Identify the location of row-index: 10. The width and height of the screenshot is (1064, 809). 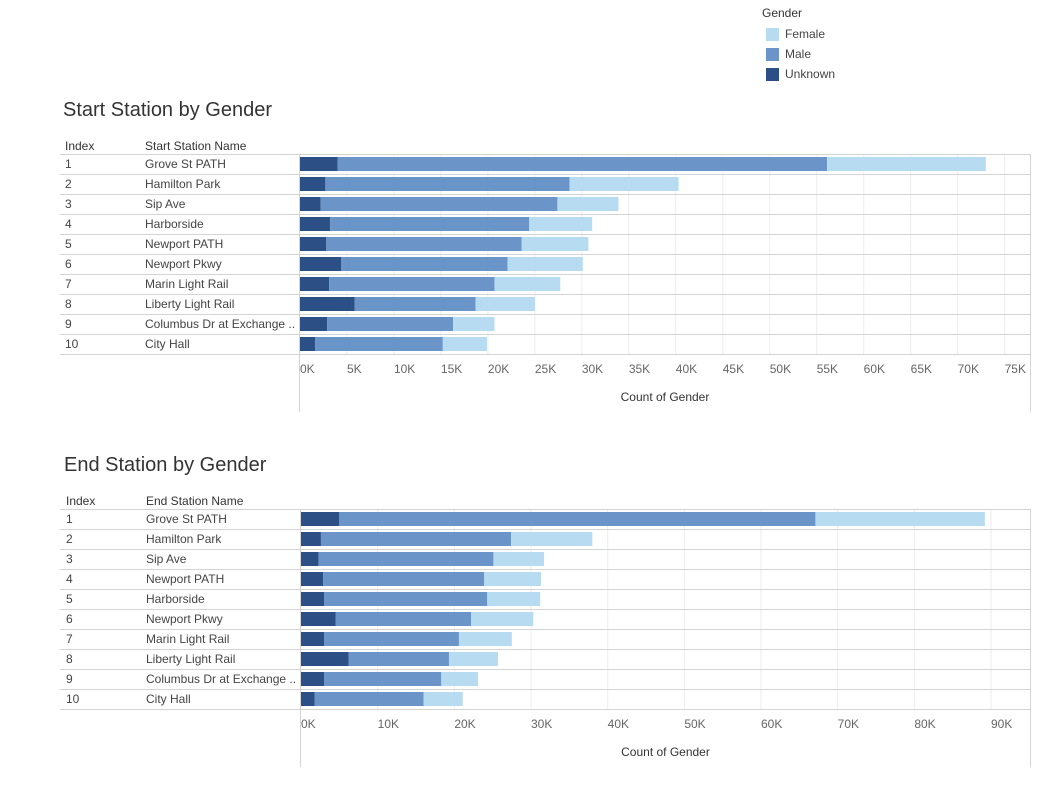
(73, 699).